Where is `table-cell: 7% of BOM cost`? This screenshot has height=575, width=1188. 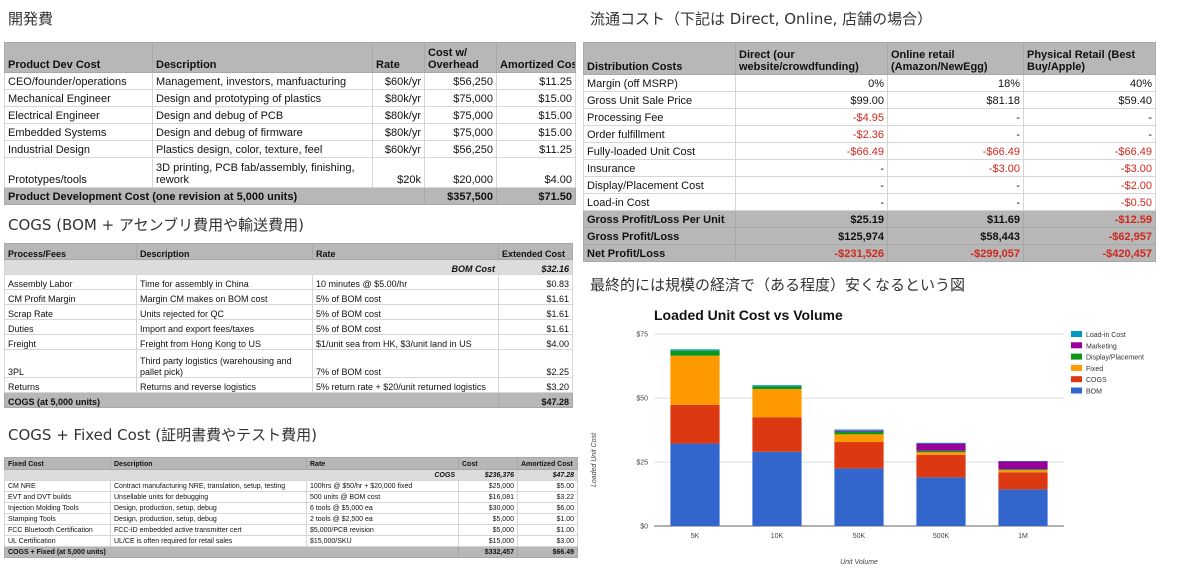
table-cell: 7% of BOM cost is located at coordinates (405, 363).